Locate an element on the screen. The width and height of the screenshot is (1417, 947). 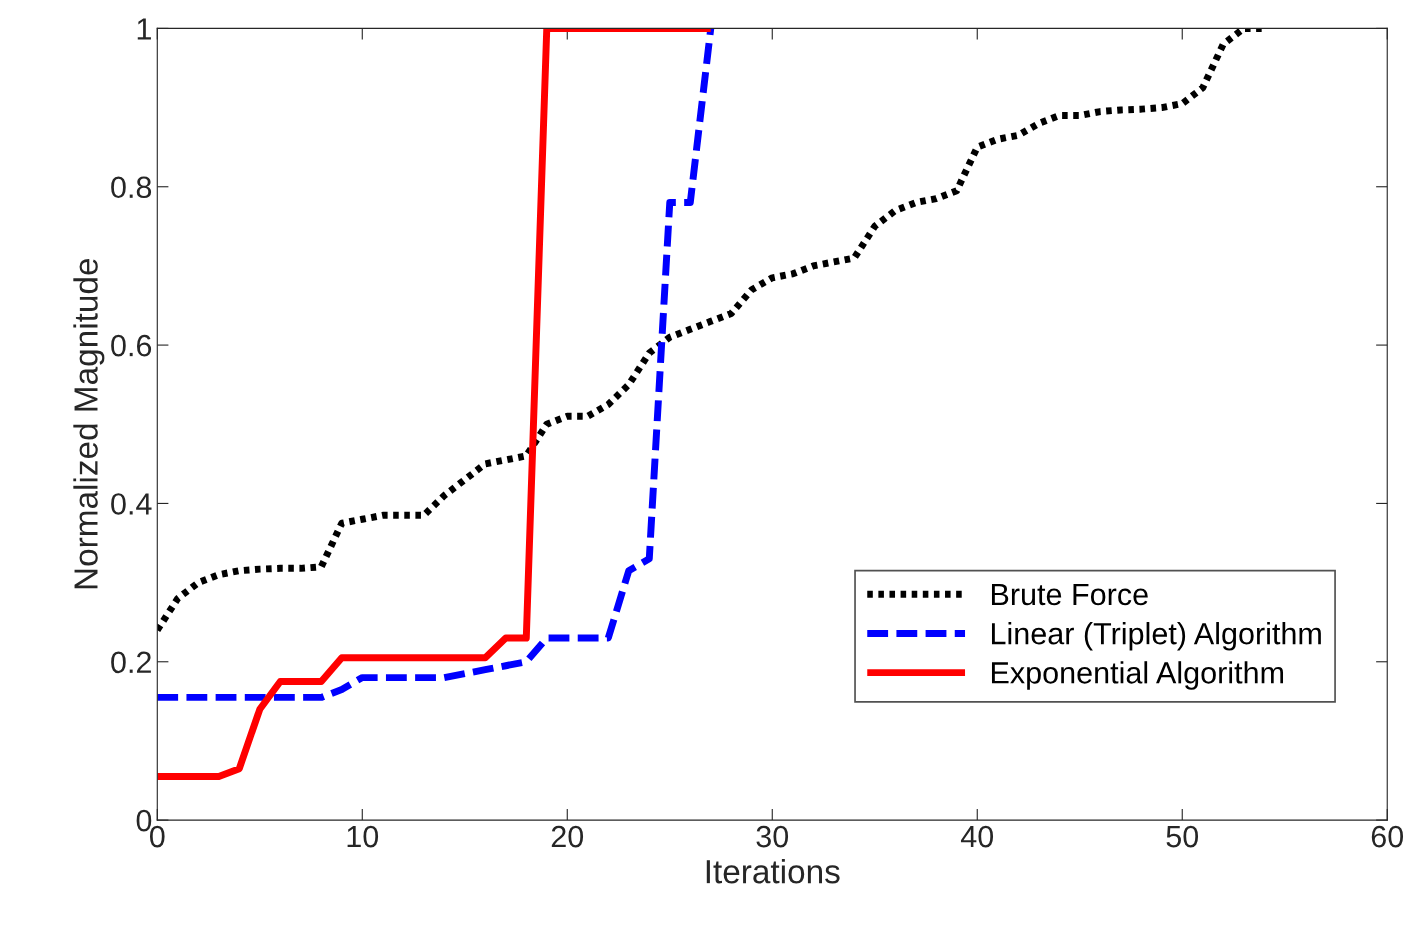
legend-label: Brute Force is located at coordinates (1069, 594).